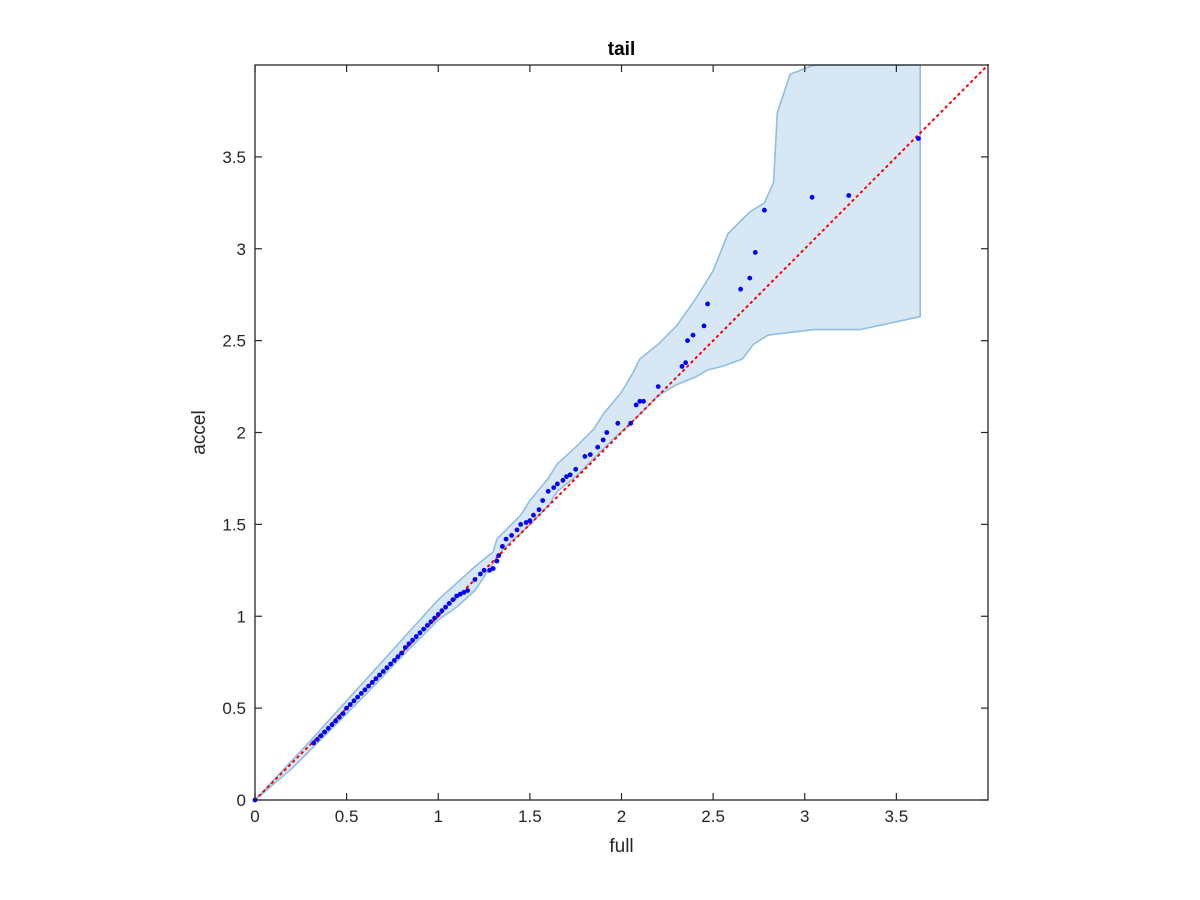 The image size is (1200, 900). What do you see at coordinates (713, 816) in the screenshot?
I see `x-tick-label: 2.5` at bounding box center [713, 816].